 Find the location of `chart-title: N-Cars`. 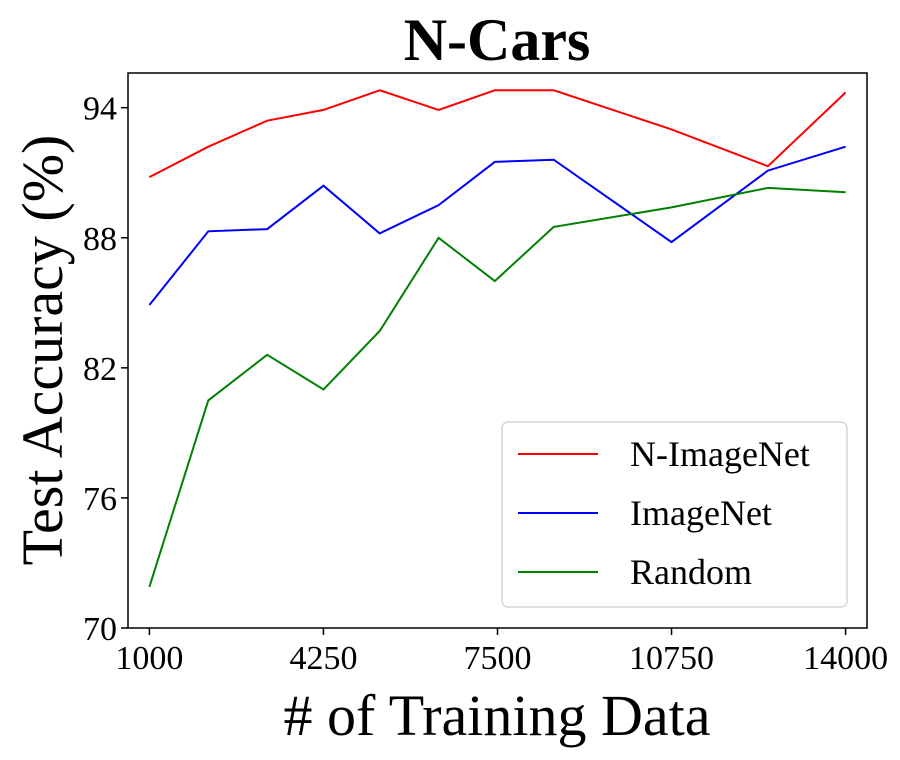

chart-title: N-Cars is located at coordinates (497, 40).